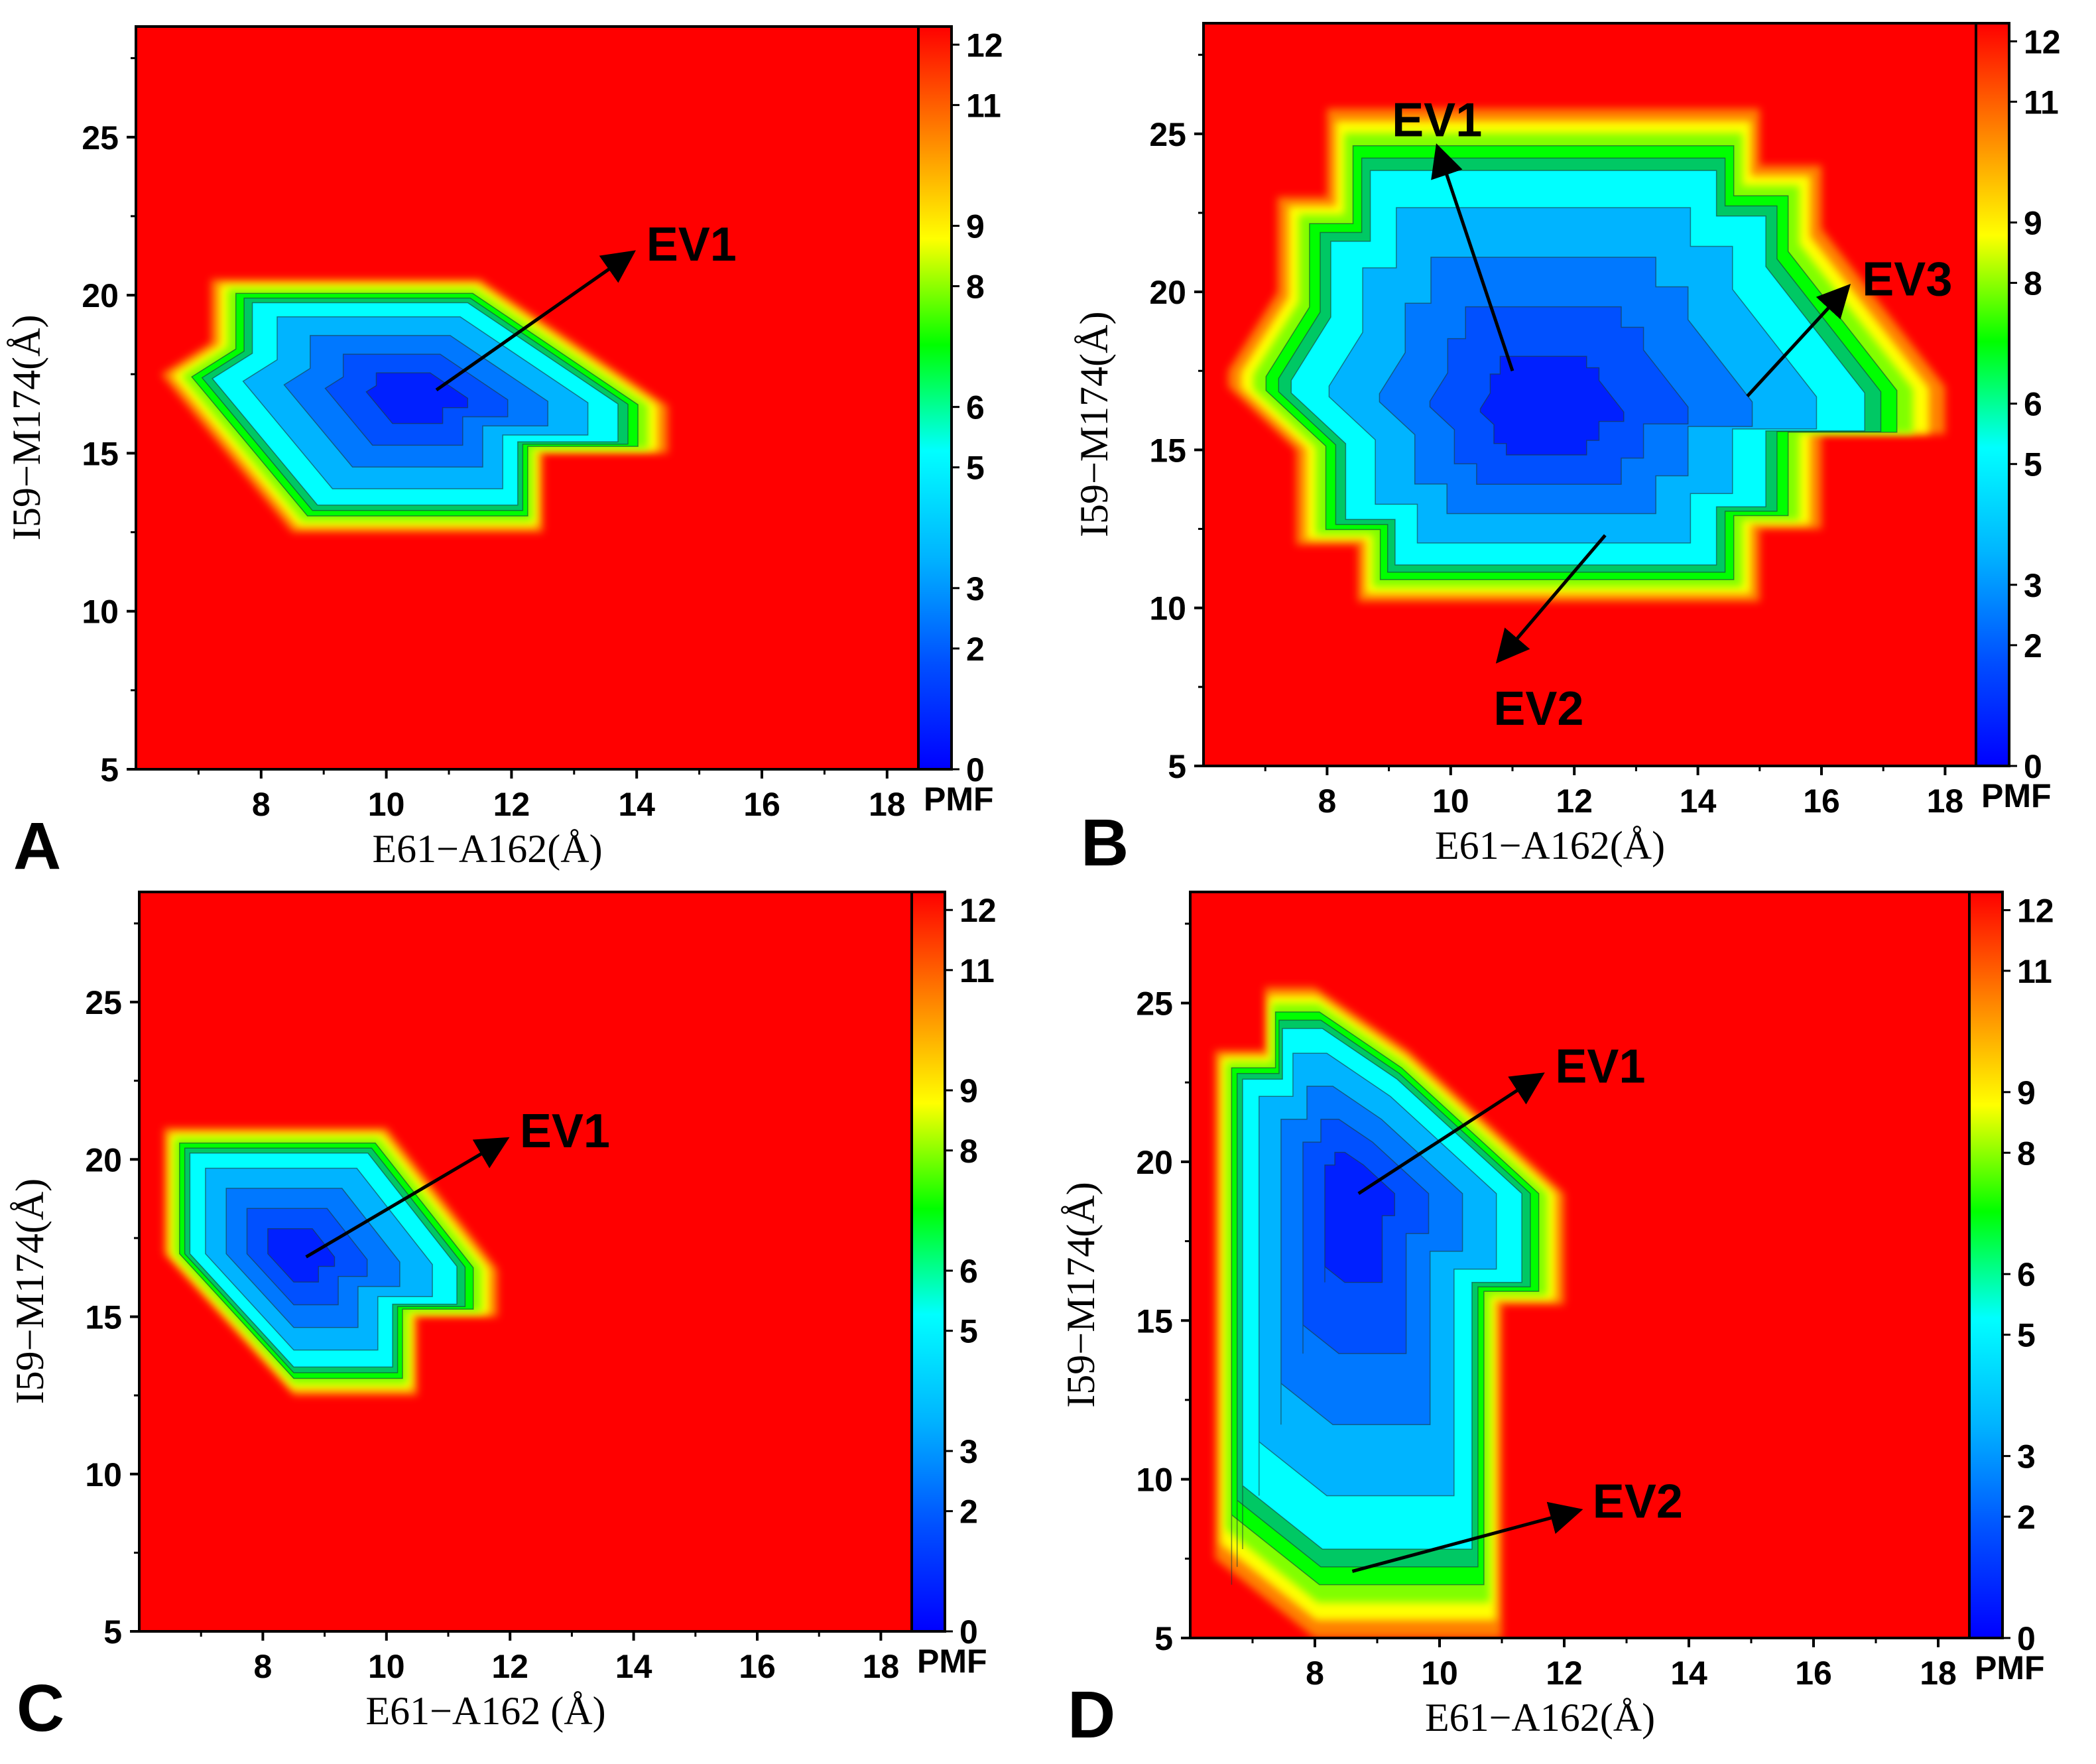 The width and height of the screenshot is (2096, 1764). Describe the element at coordinates (1105, 843) in the screenshot. I see `panel-letter: B` at that location.